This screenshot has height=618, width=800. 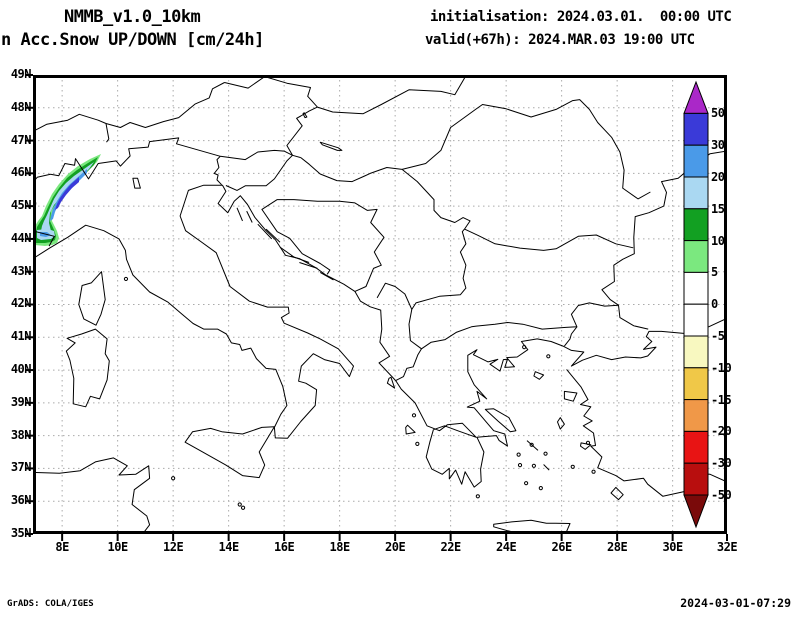 What do you see at coordinates (714, 304) in the screenshot?
I see `colorbar-tick-label: 0` at bounding box center [714, 304].